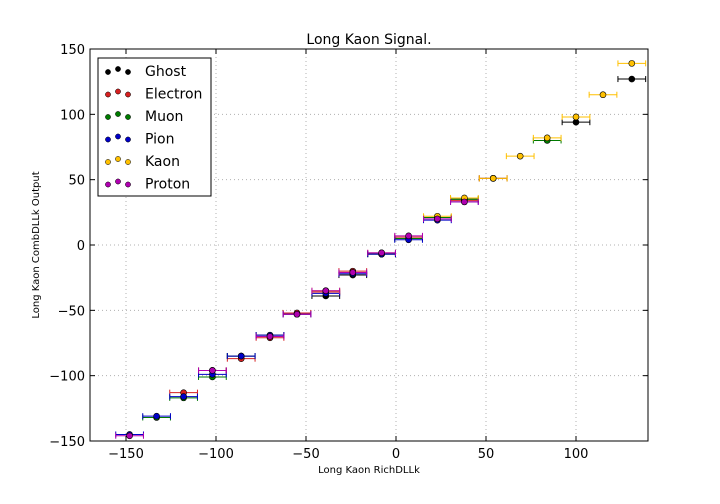 This screenshot has height=504, width=720. Describe the element at coordinates (36, 244) in the screenshot. I see `y-axis-label: Long Kaon CombDLLk Output` at that location.